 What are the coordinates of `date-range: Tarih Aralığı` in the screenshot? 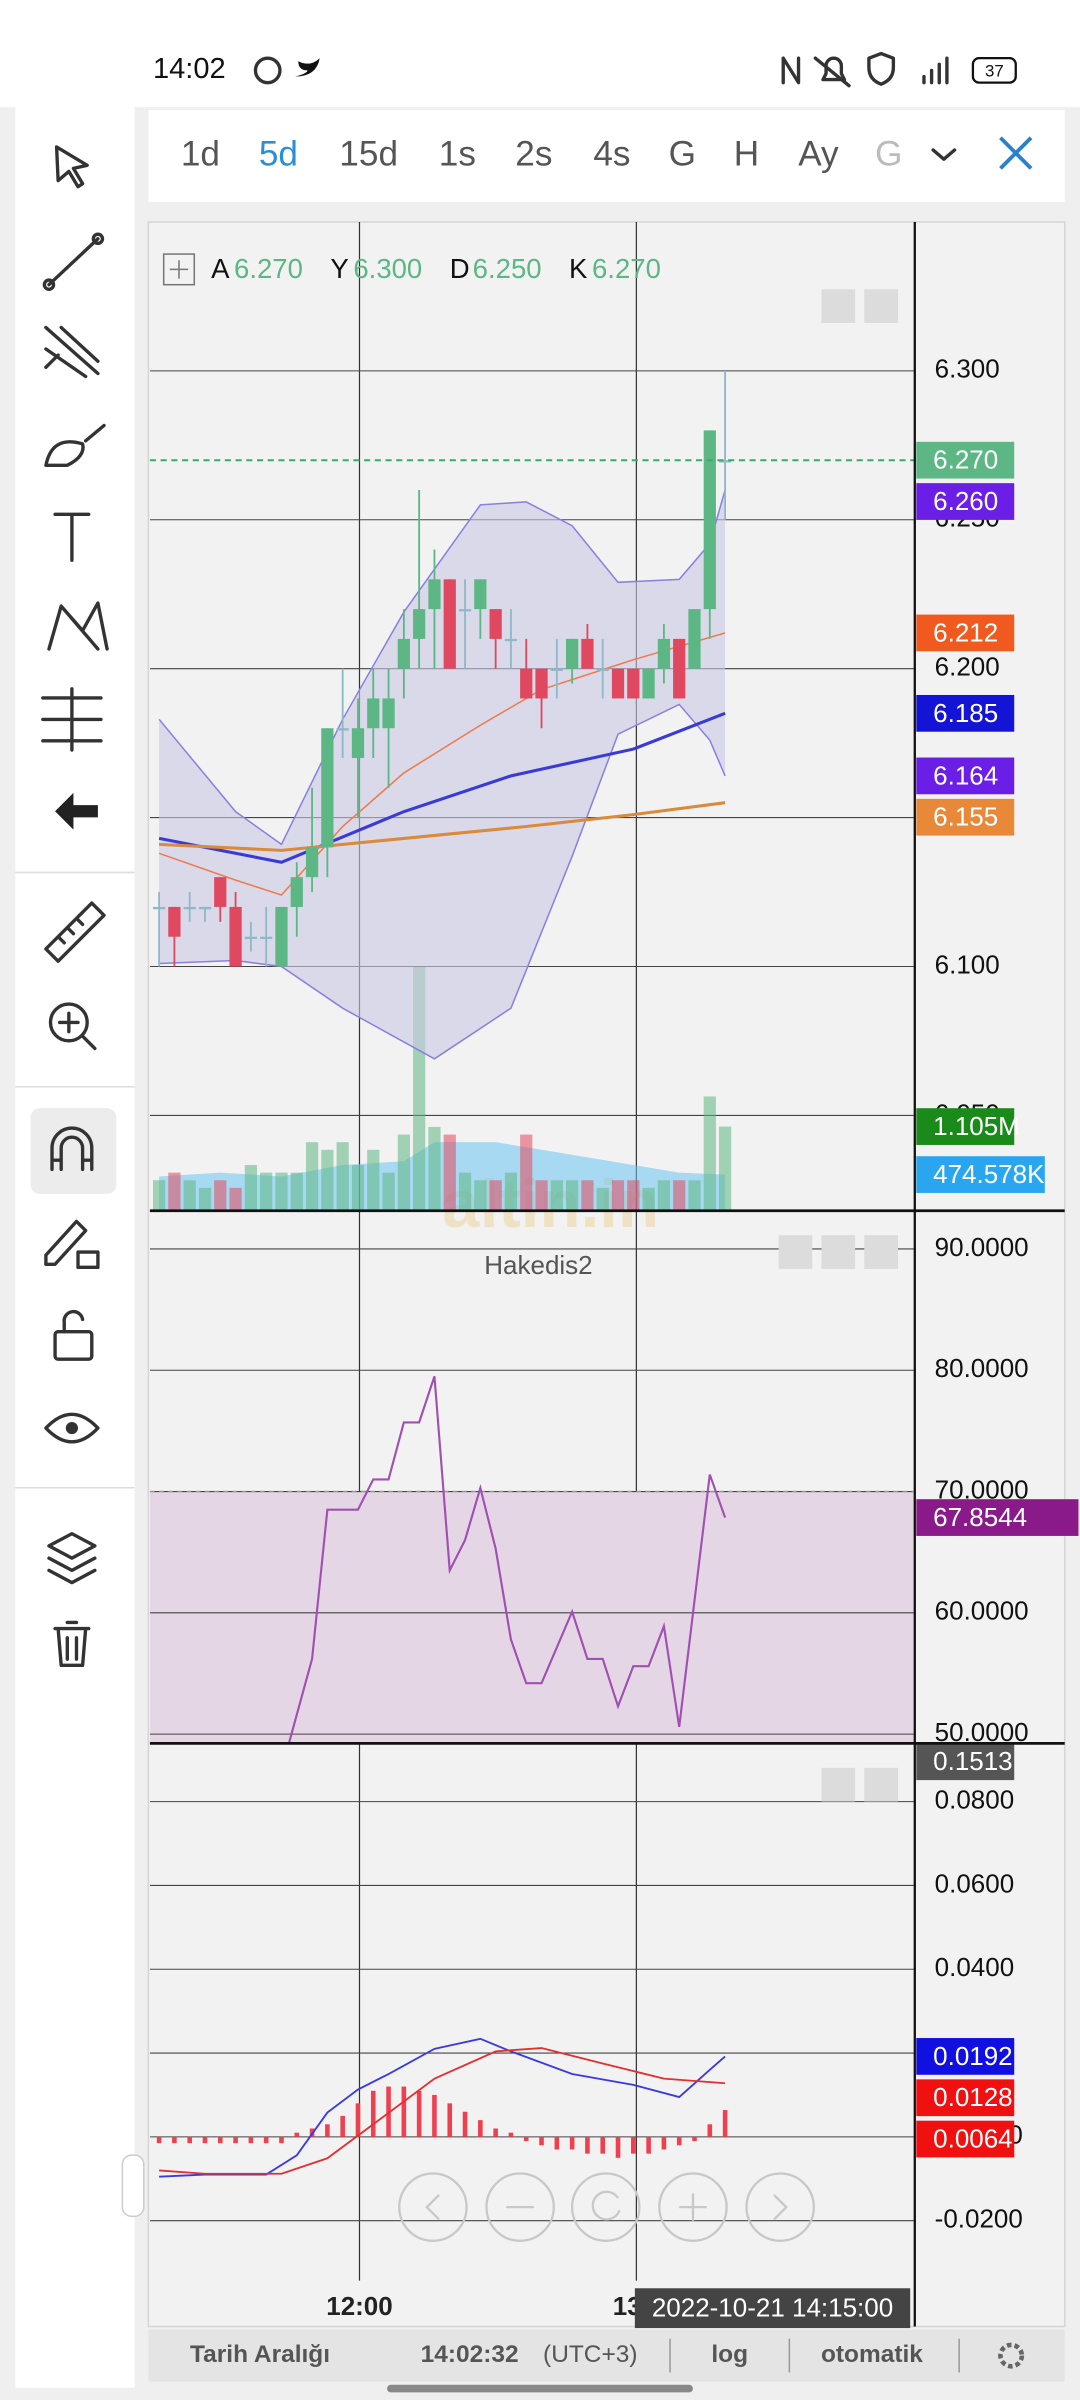 It's located at (260, 2354).